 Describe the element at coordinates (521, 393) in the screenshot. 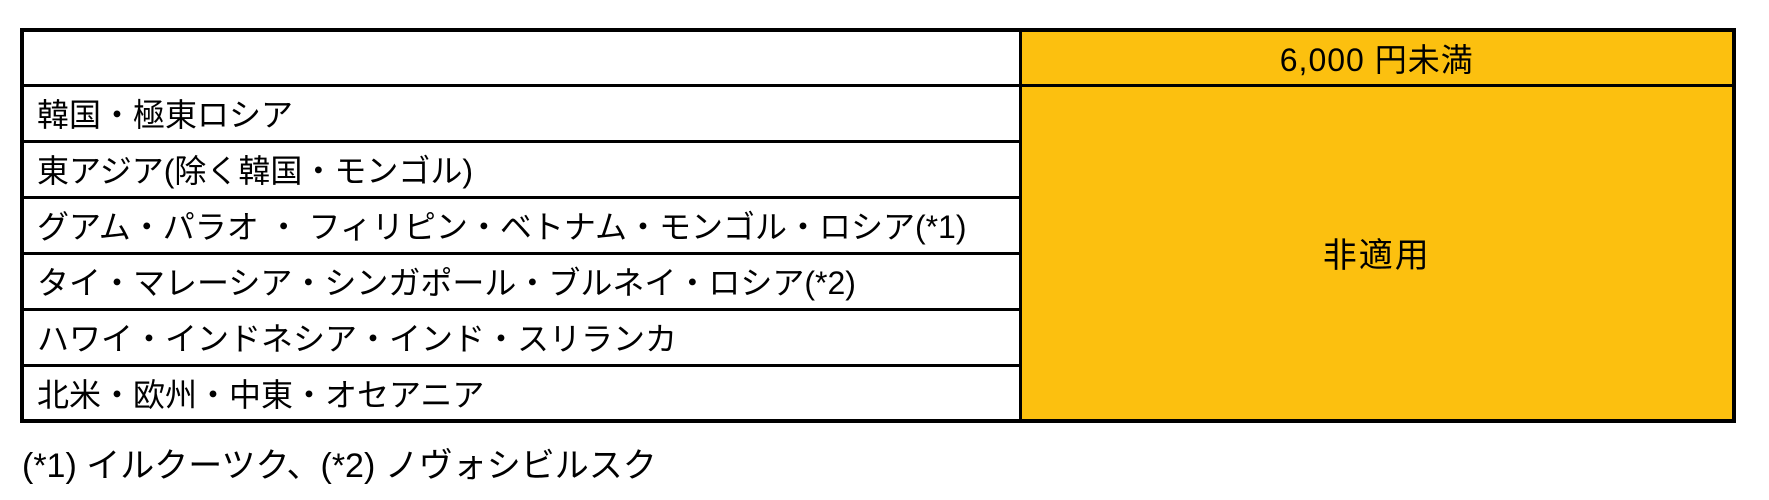

I see `region-cell-northamerica-europe-middleeast-oceania: 北米・欧州・中東・オセアニア` at that location.